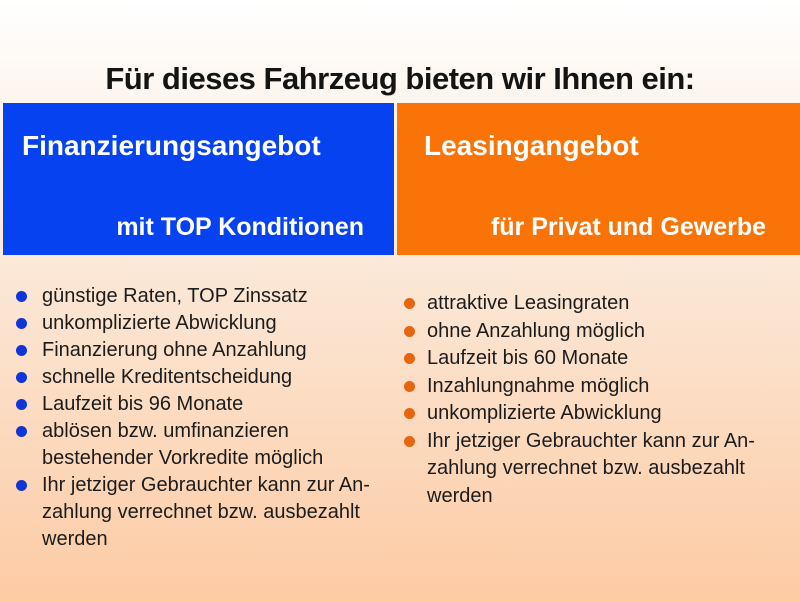 This screenshot has width=800, height=602. What do you see at coordinates (167, 377) in the screenshot?
I see `list-item-text: schnelle Kreditentscheidung` at bounding box center [167, 377].